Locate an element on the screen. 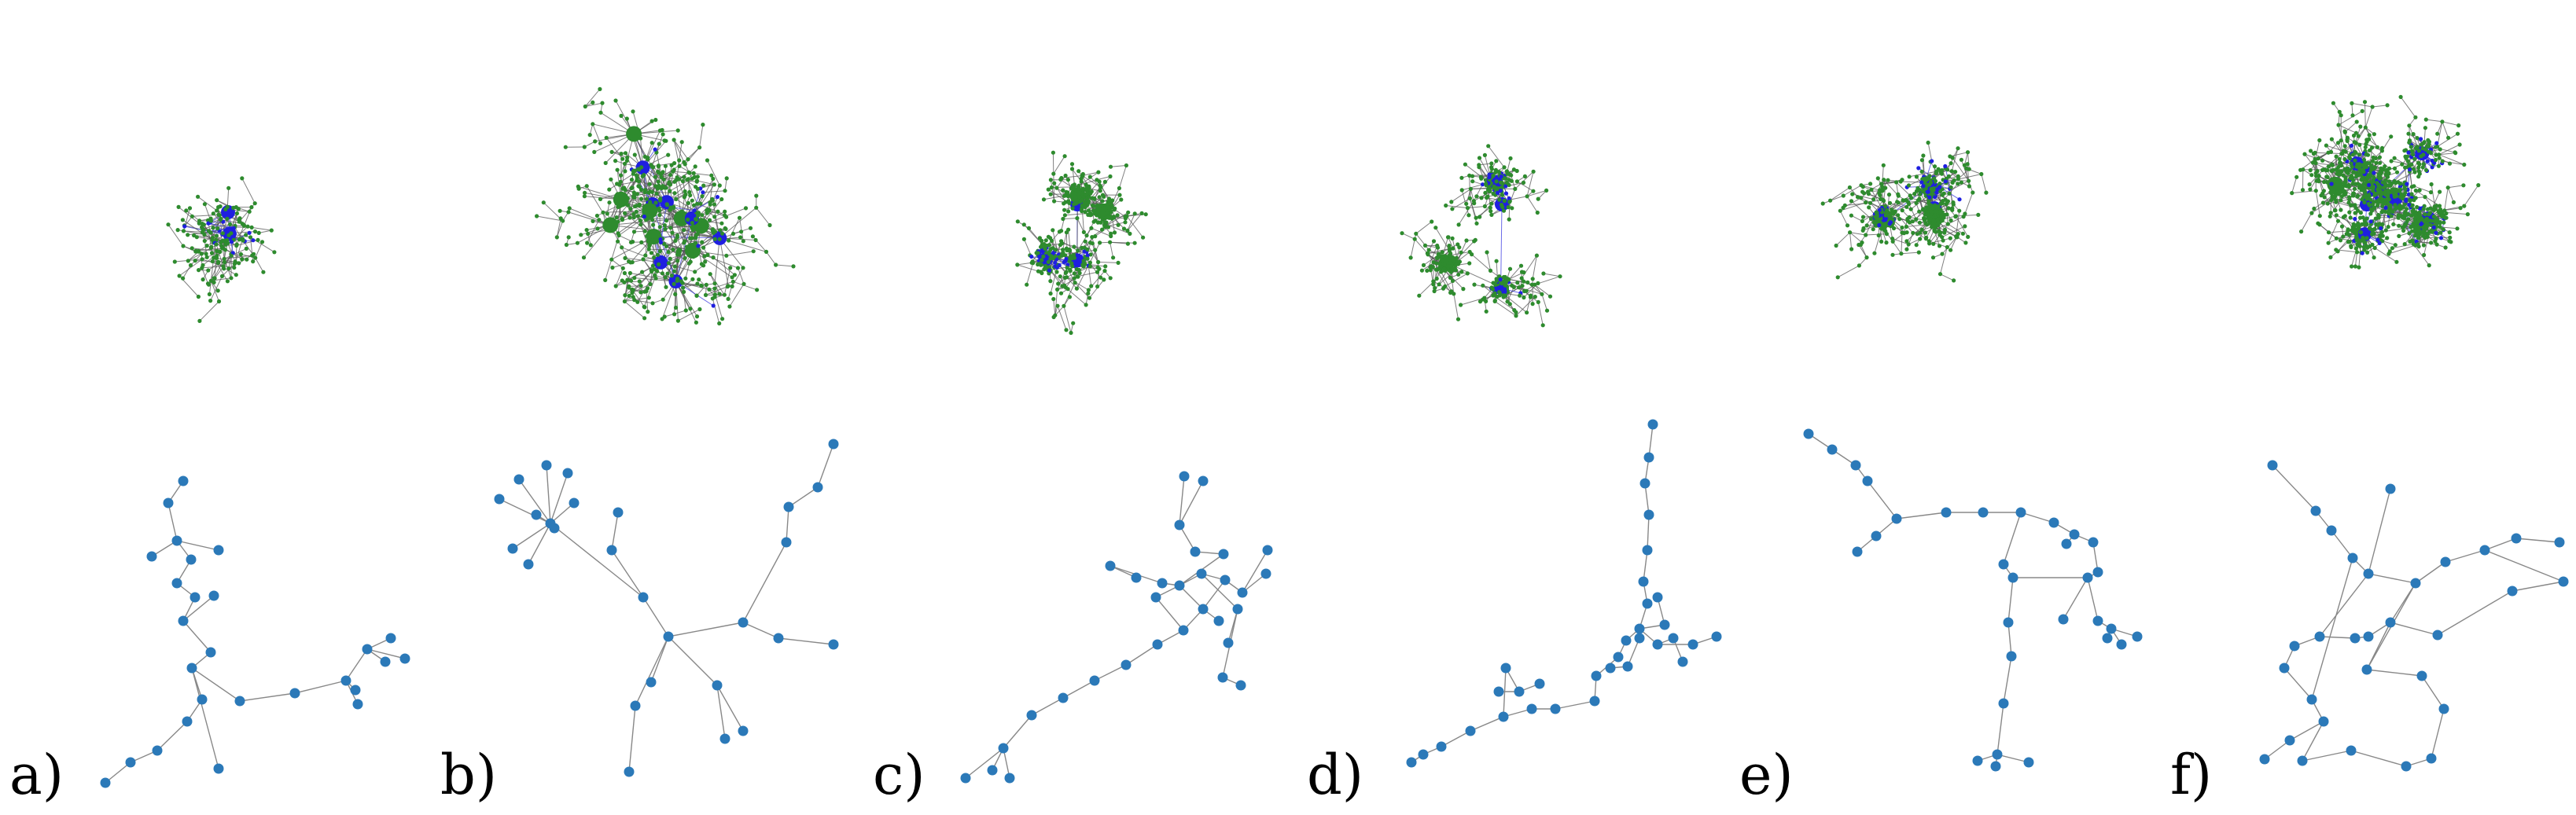 This screenshot has height=815, width=2576. top-network-c is located at coordinates (1081, 243).